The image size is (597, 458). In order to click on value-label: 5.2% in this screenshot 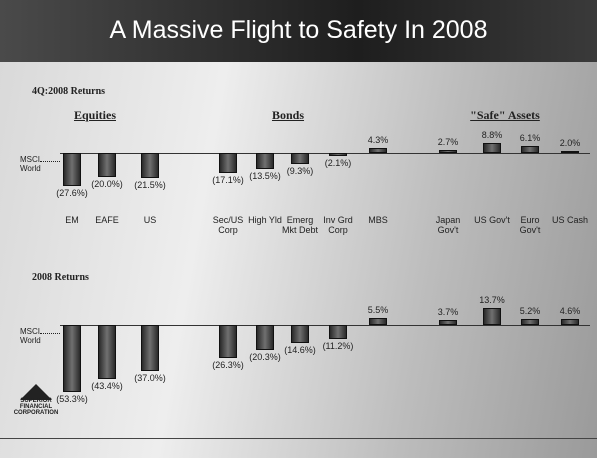, I will do `click(530, 310)`.